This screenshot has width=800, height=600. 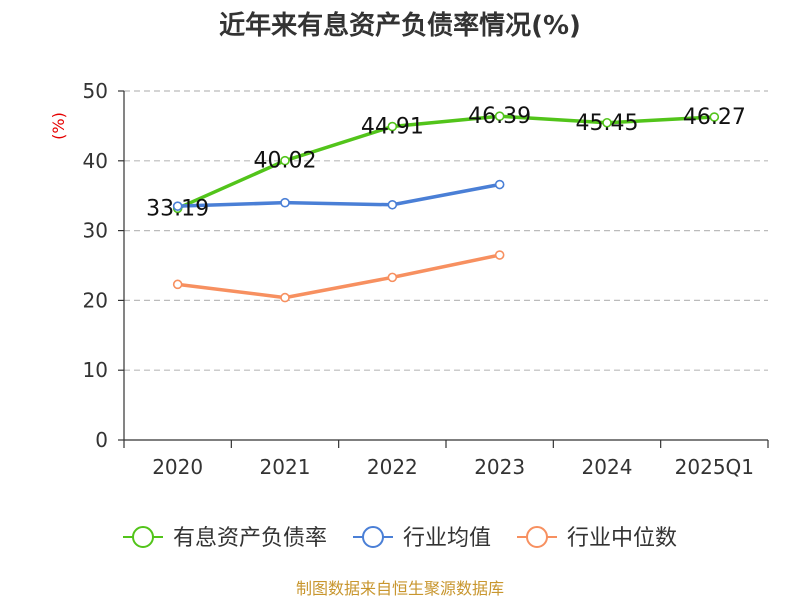 What do you see at coordinates (285, 467) in the screenshot?
I see `x-tick-label: 2021` at bounding box center [285, 467].